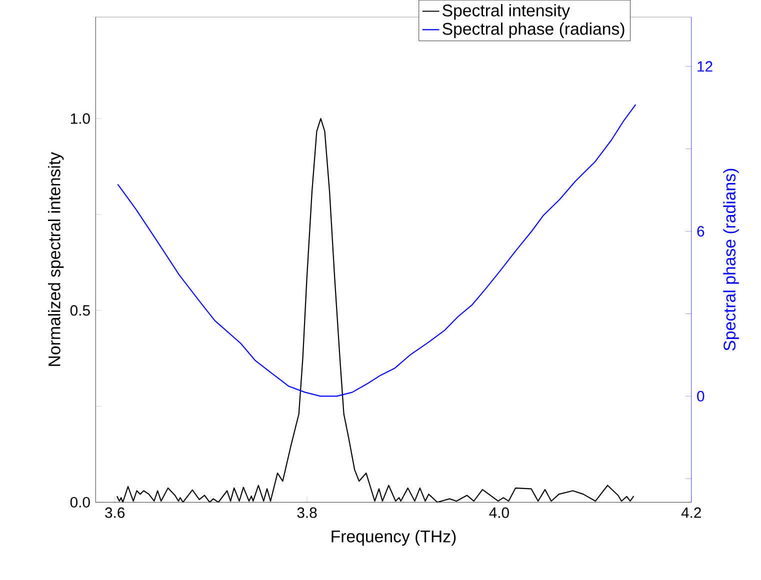 This screenshot has width=761, height=580. I want to click on x-tick-label: 4.0, so click(499, 512).